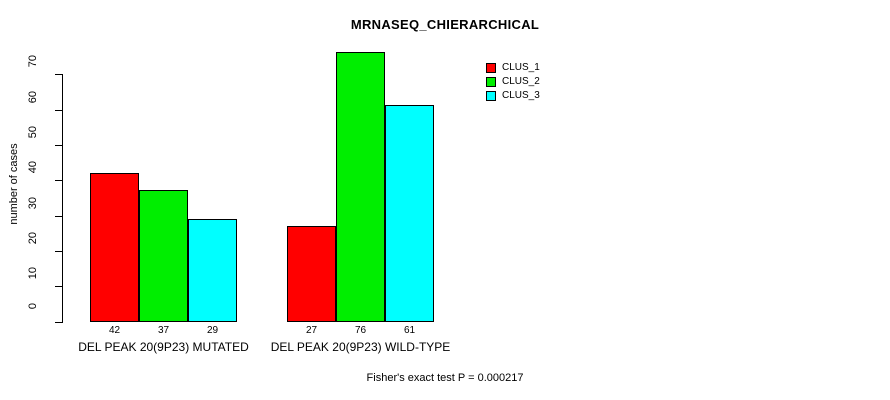  What do you see at coordinates (212, 330) in the screenshot?
I see `bar-value-mutated-clus-3: 29` at bounding box center [212, 330].